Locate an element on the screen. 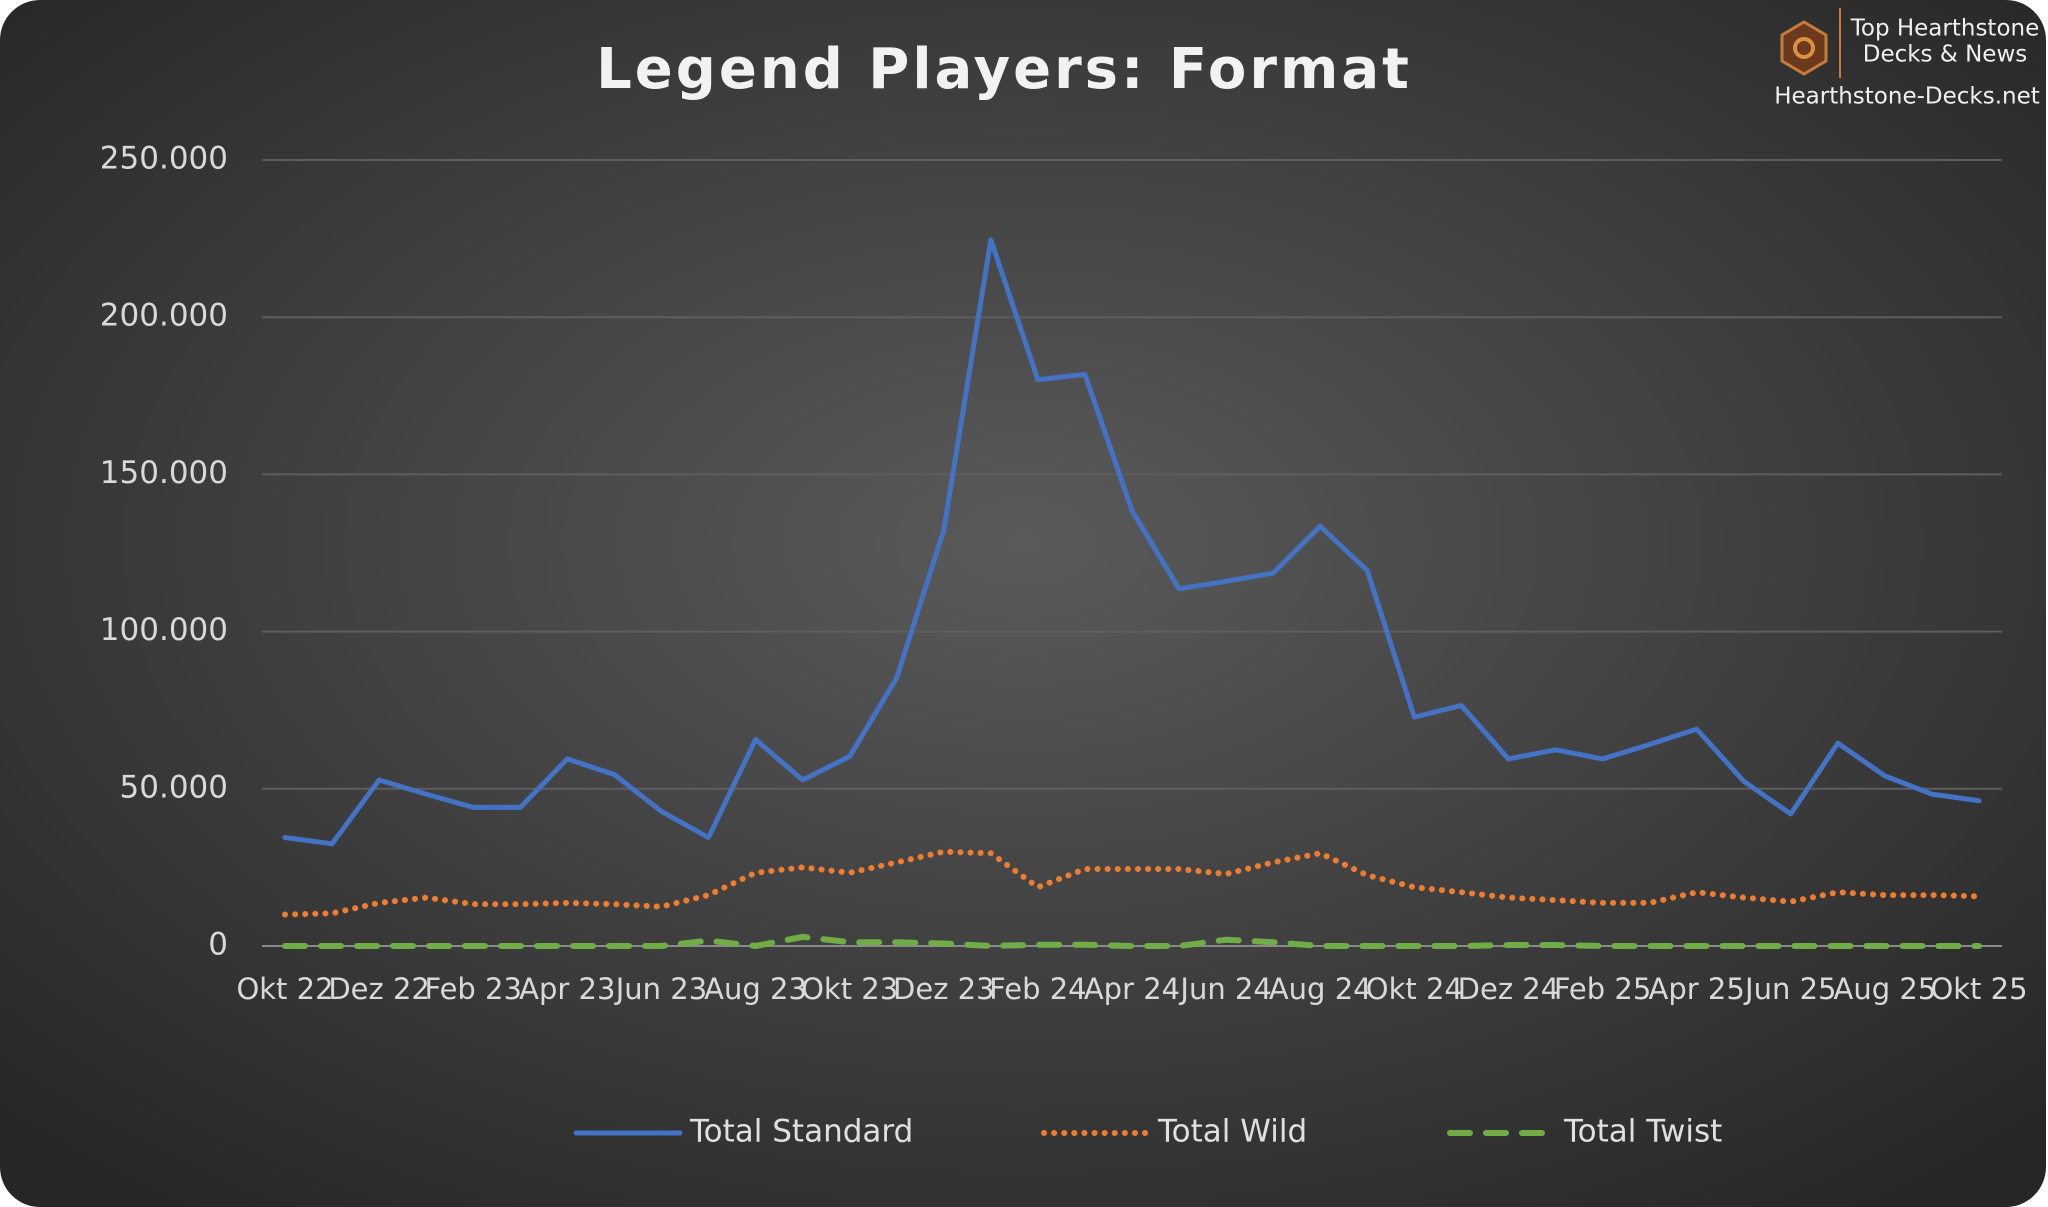 This screenshot has width=2048, height=1207. y-tick-label: 100.000 is located at coordinates (164, 630).